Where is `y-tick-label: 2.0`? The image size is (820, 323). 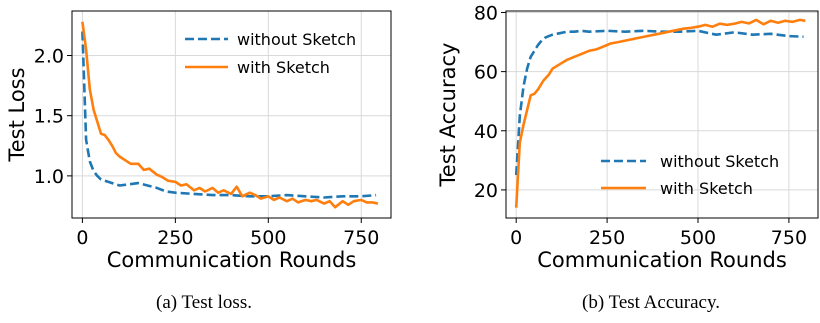 y-tick-label: 2.0 is located at coordinates (49, 57).